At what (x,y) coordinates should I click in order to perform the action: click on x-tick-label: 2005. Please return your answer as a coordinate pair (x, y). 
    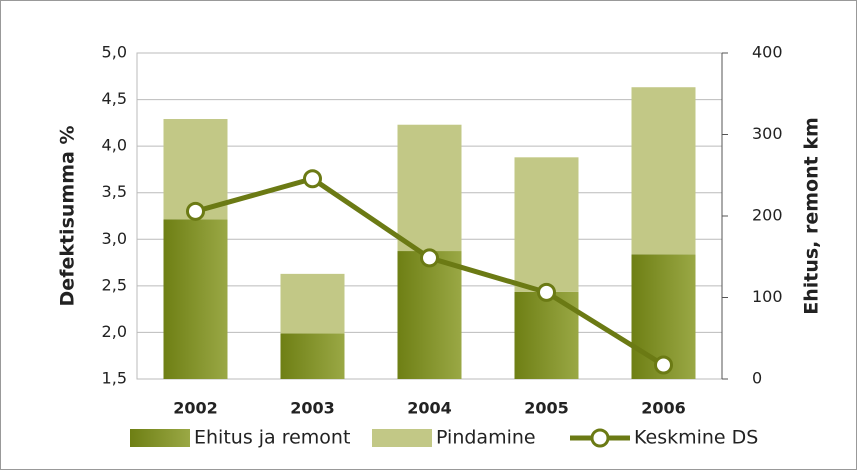
    Looking at the image, I should click on (546, 408).